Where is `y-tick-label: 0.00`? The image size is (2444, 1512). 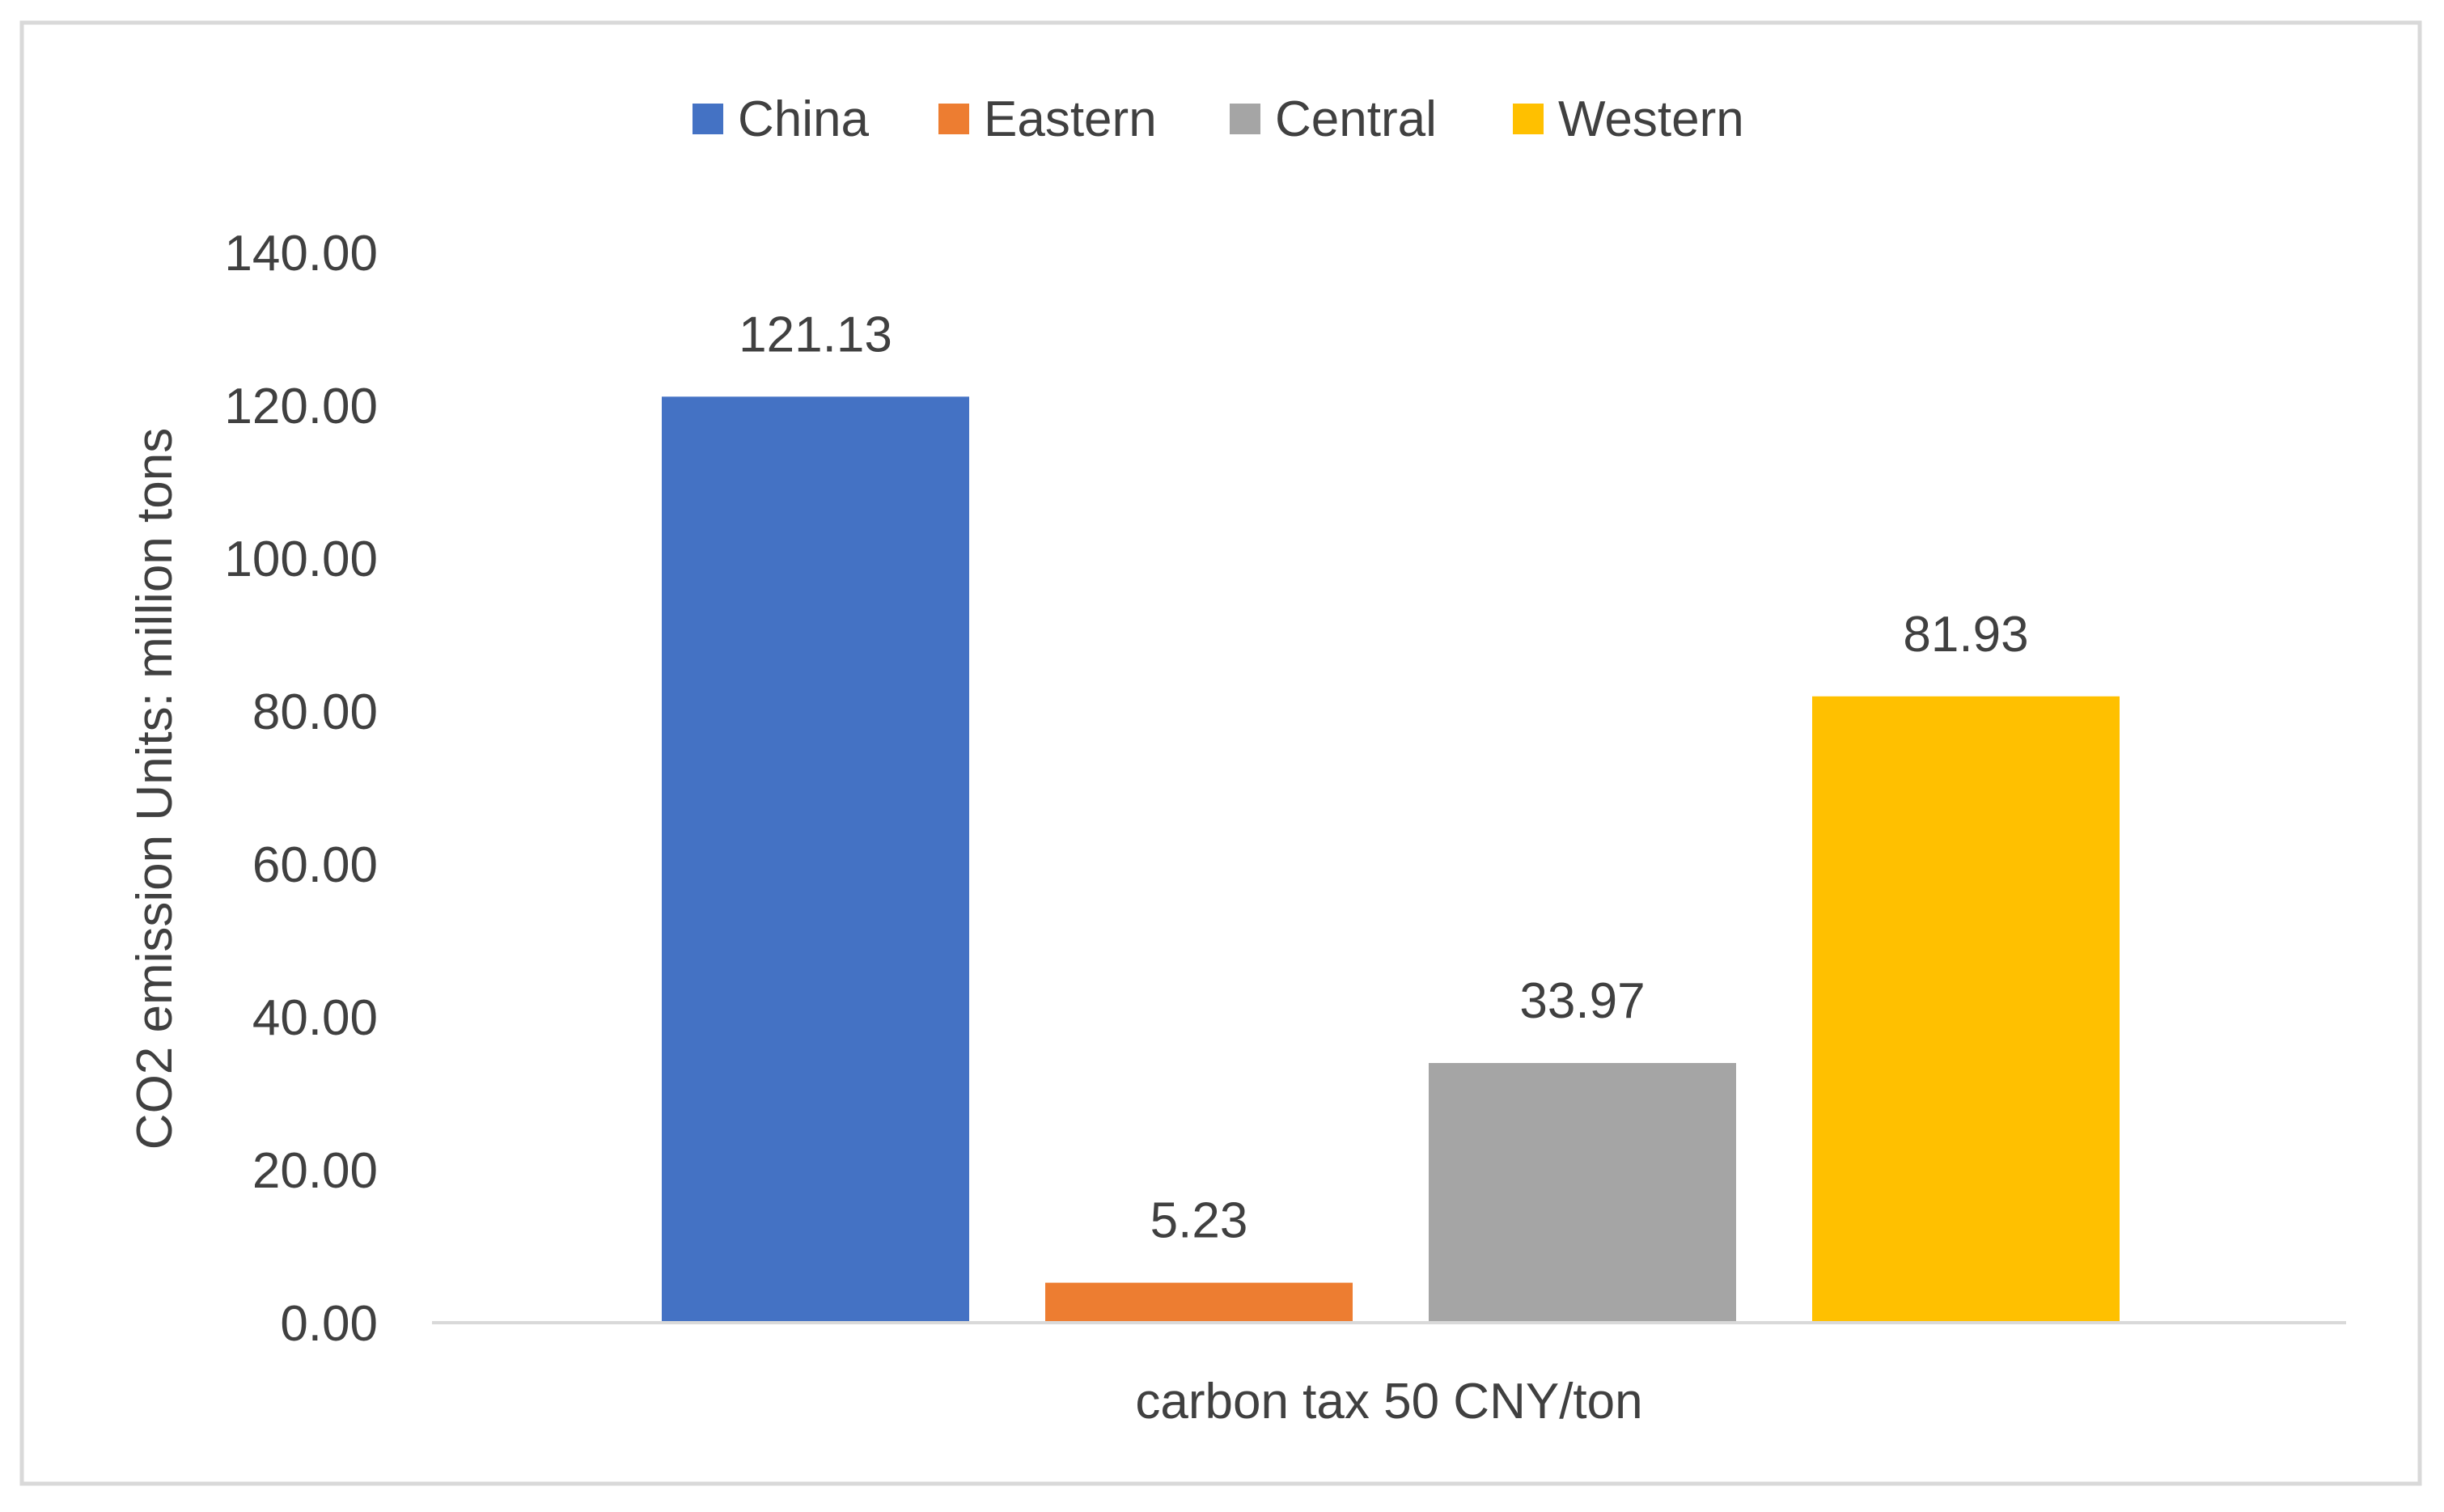
y-tick-label: 0.00 is located at coordinates (329, 1324).